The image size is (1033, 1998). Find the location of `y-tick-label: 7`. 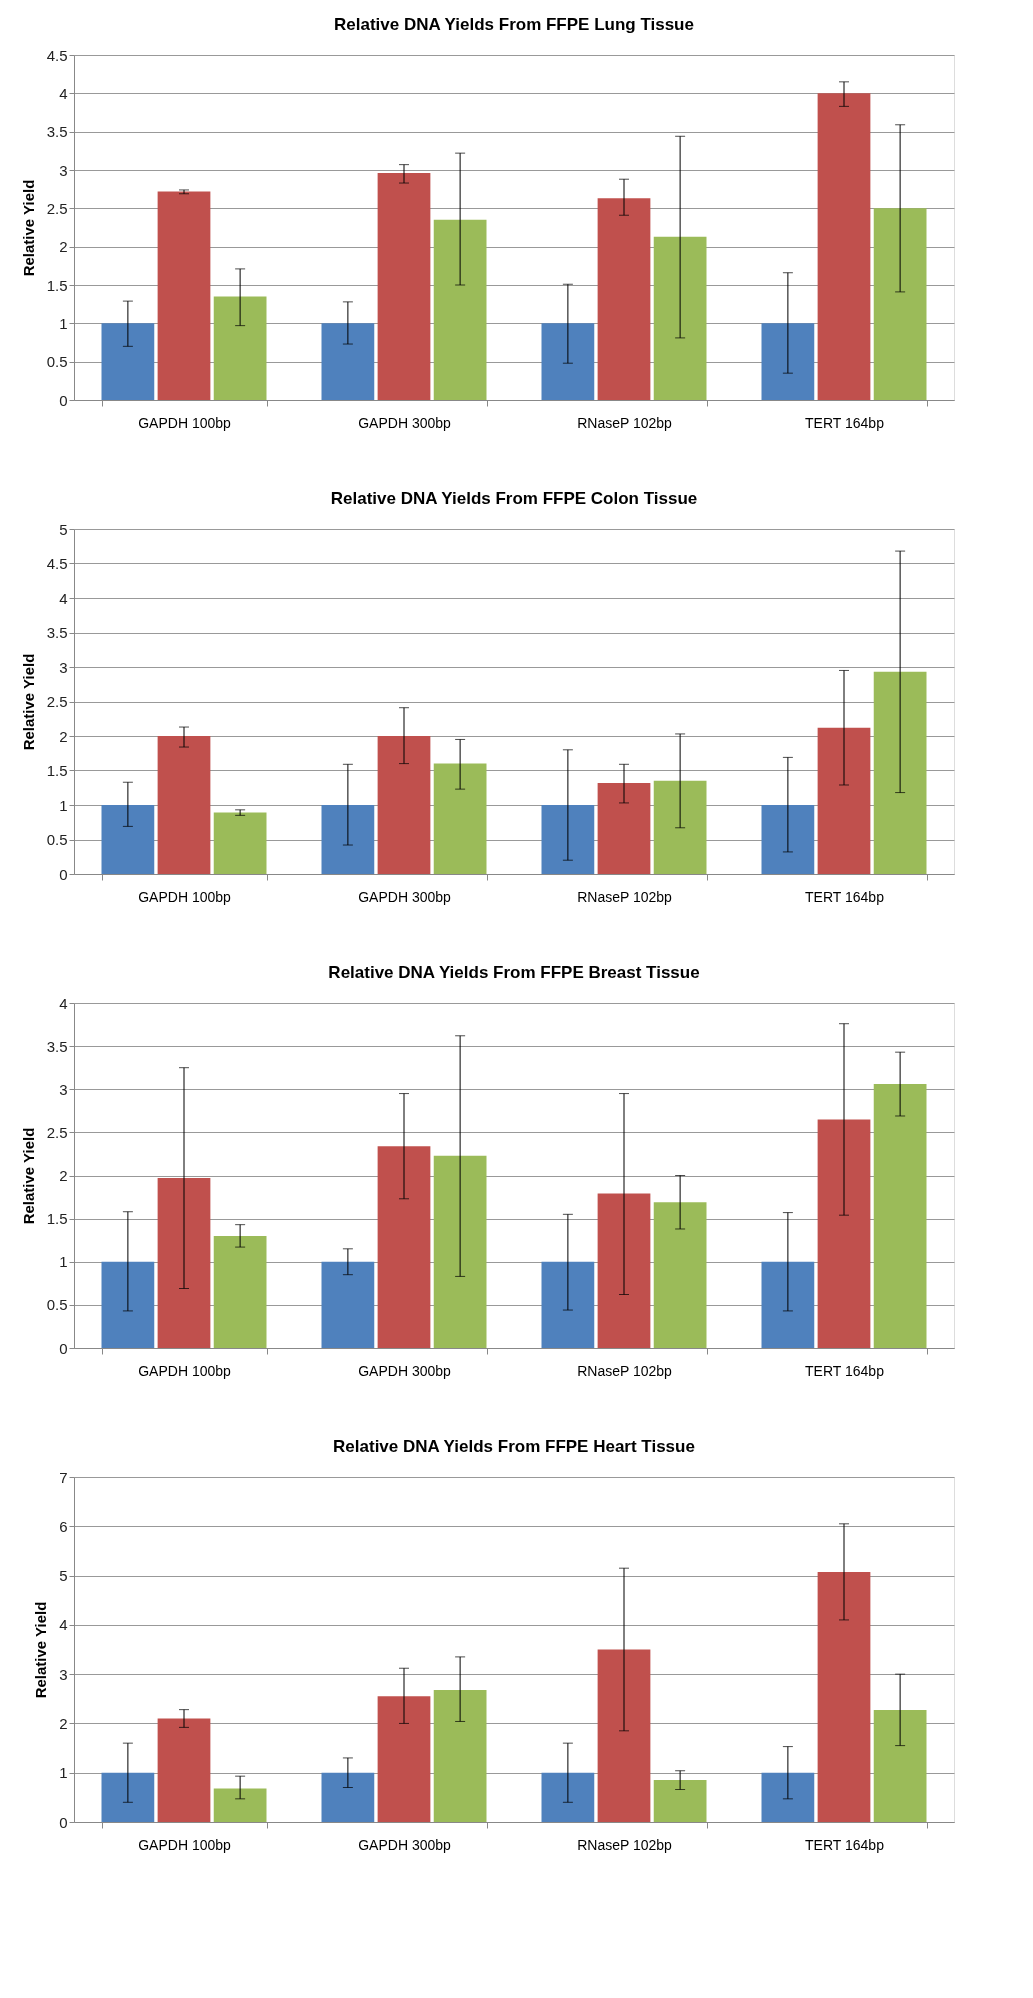

y-tick-label: 7 is located at coordinates (63, 1477).